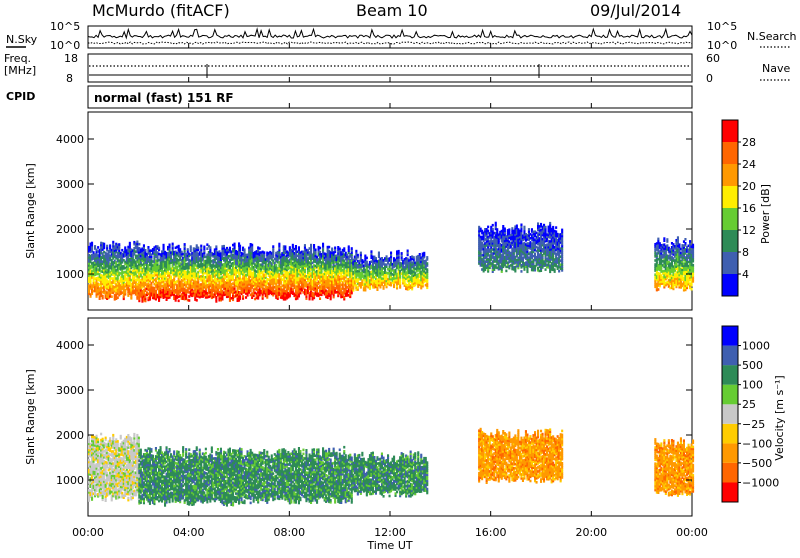 The image size is (800, 558). I want to click on noise-tick-right-top: 10^5, so click(722, 26).